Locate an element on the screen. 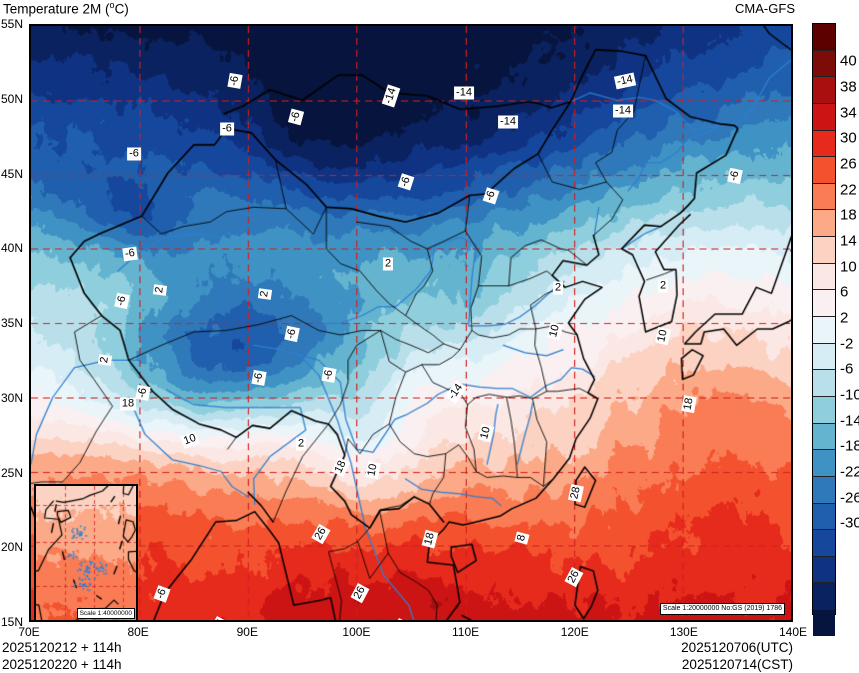  page-title: Temperature 2M (oC) is located at coordinates (66, 8).